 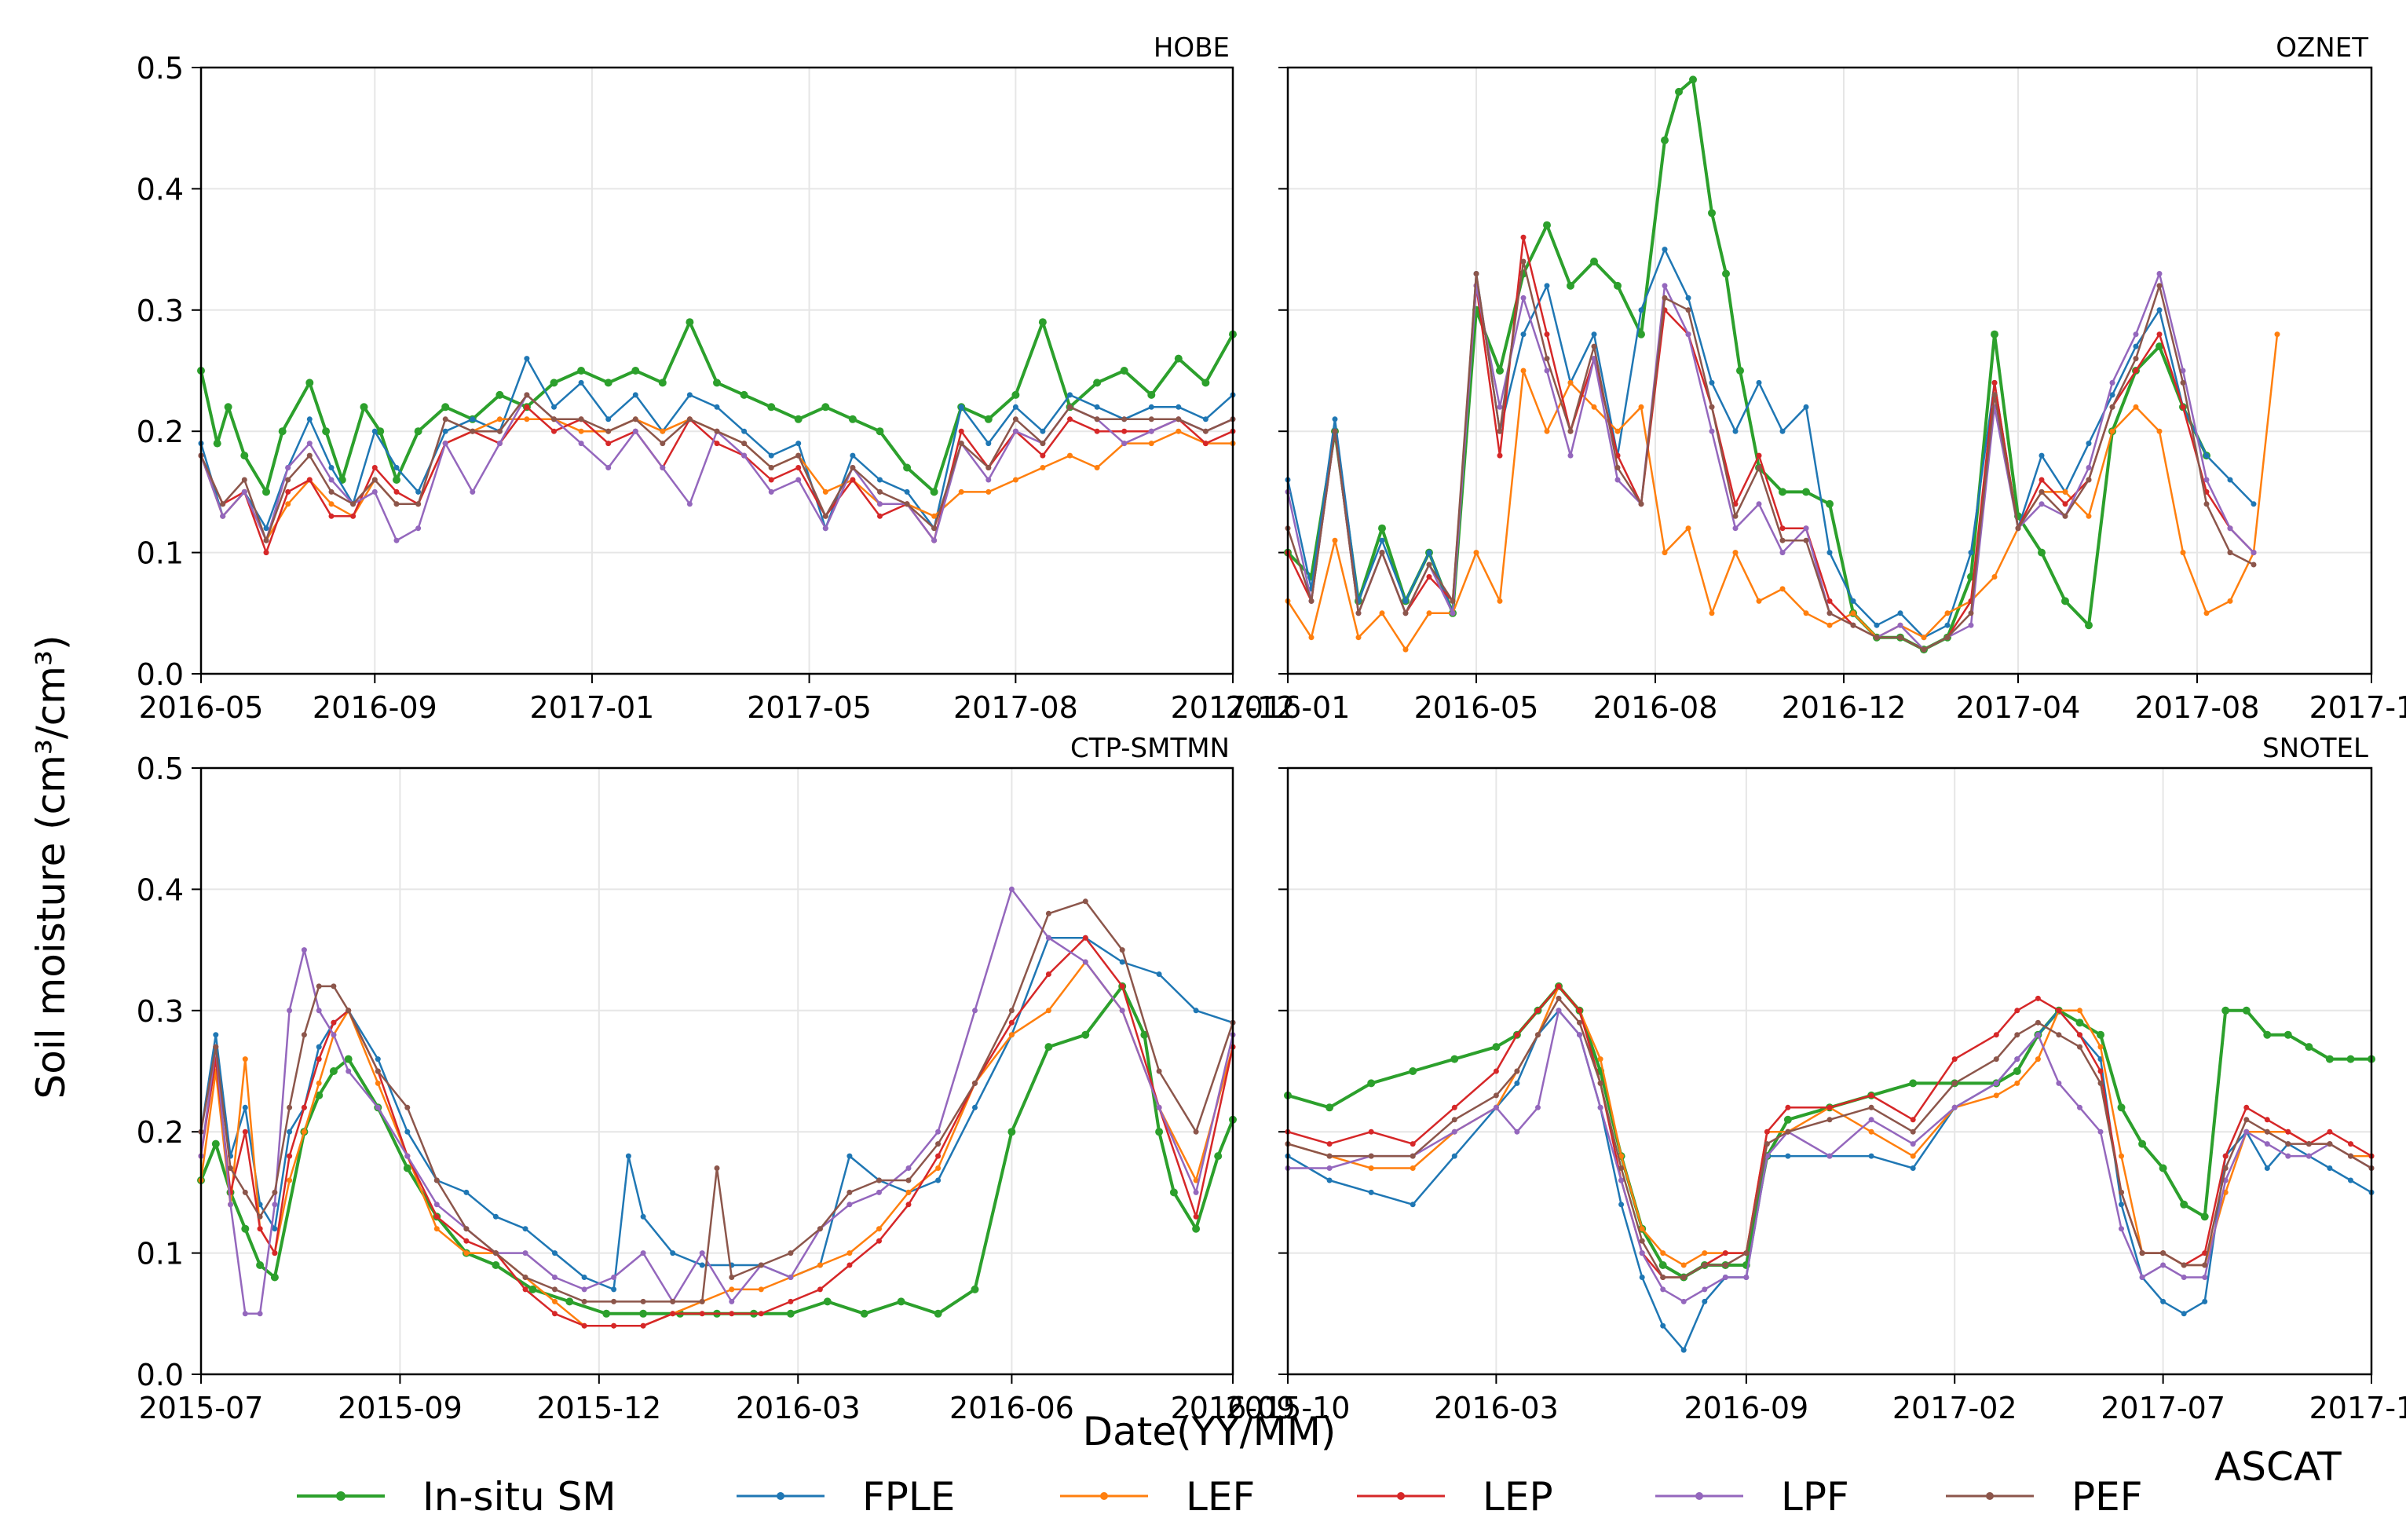 I want to click on legend-label: LEP, so click(x=1518, y=1497).